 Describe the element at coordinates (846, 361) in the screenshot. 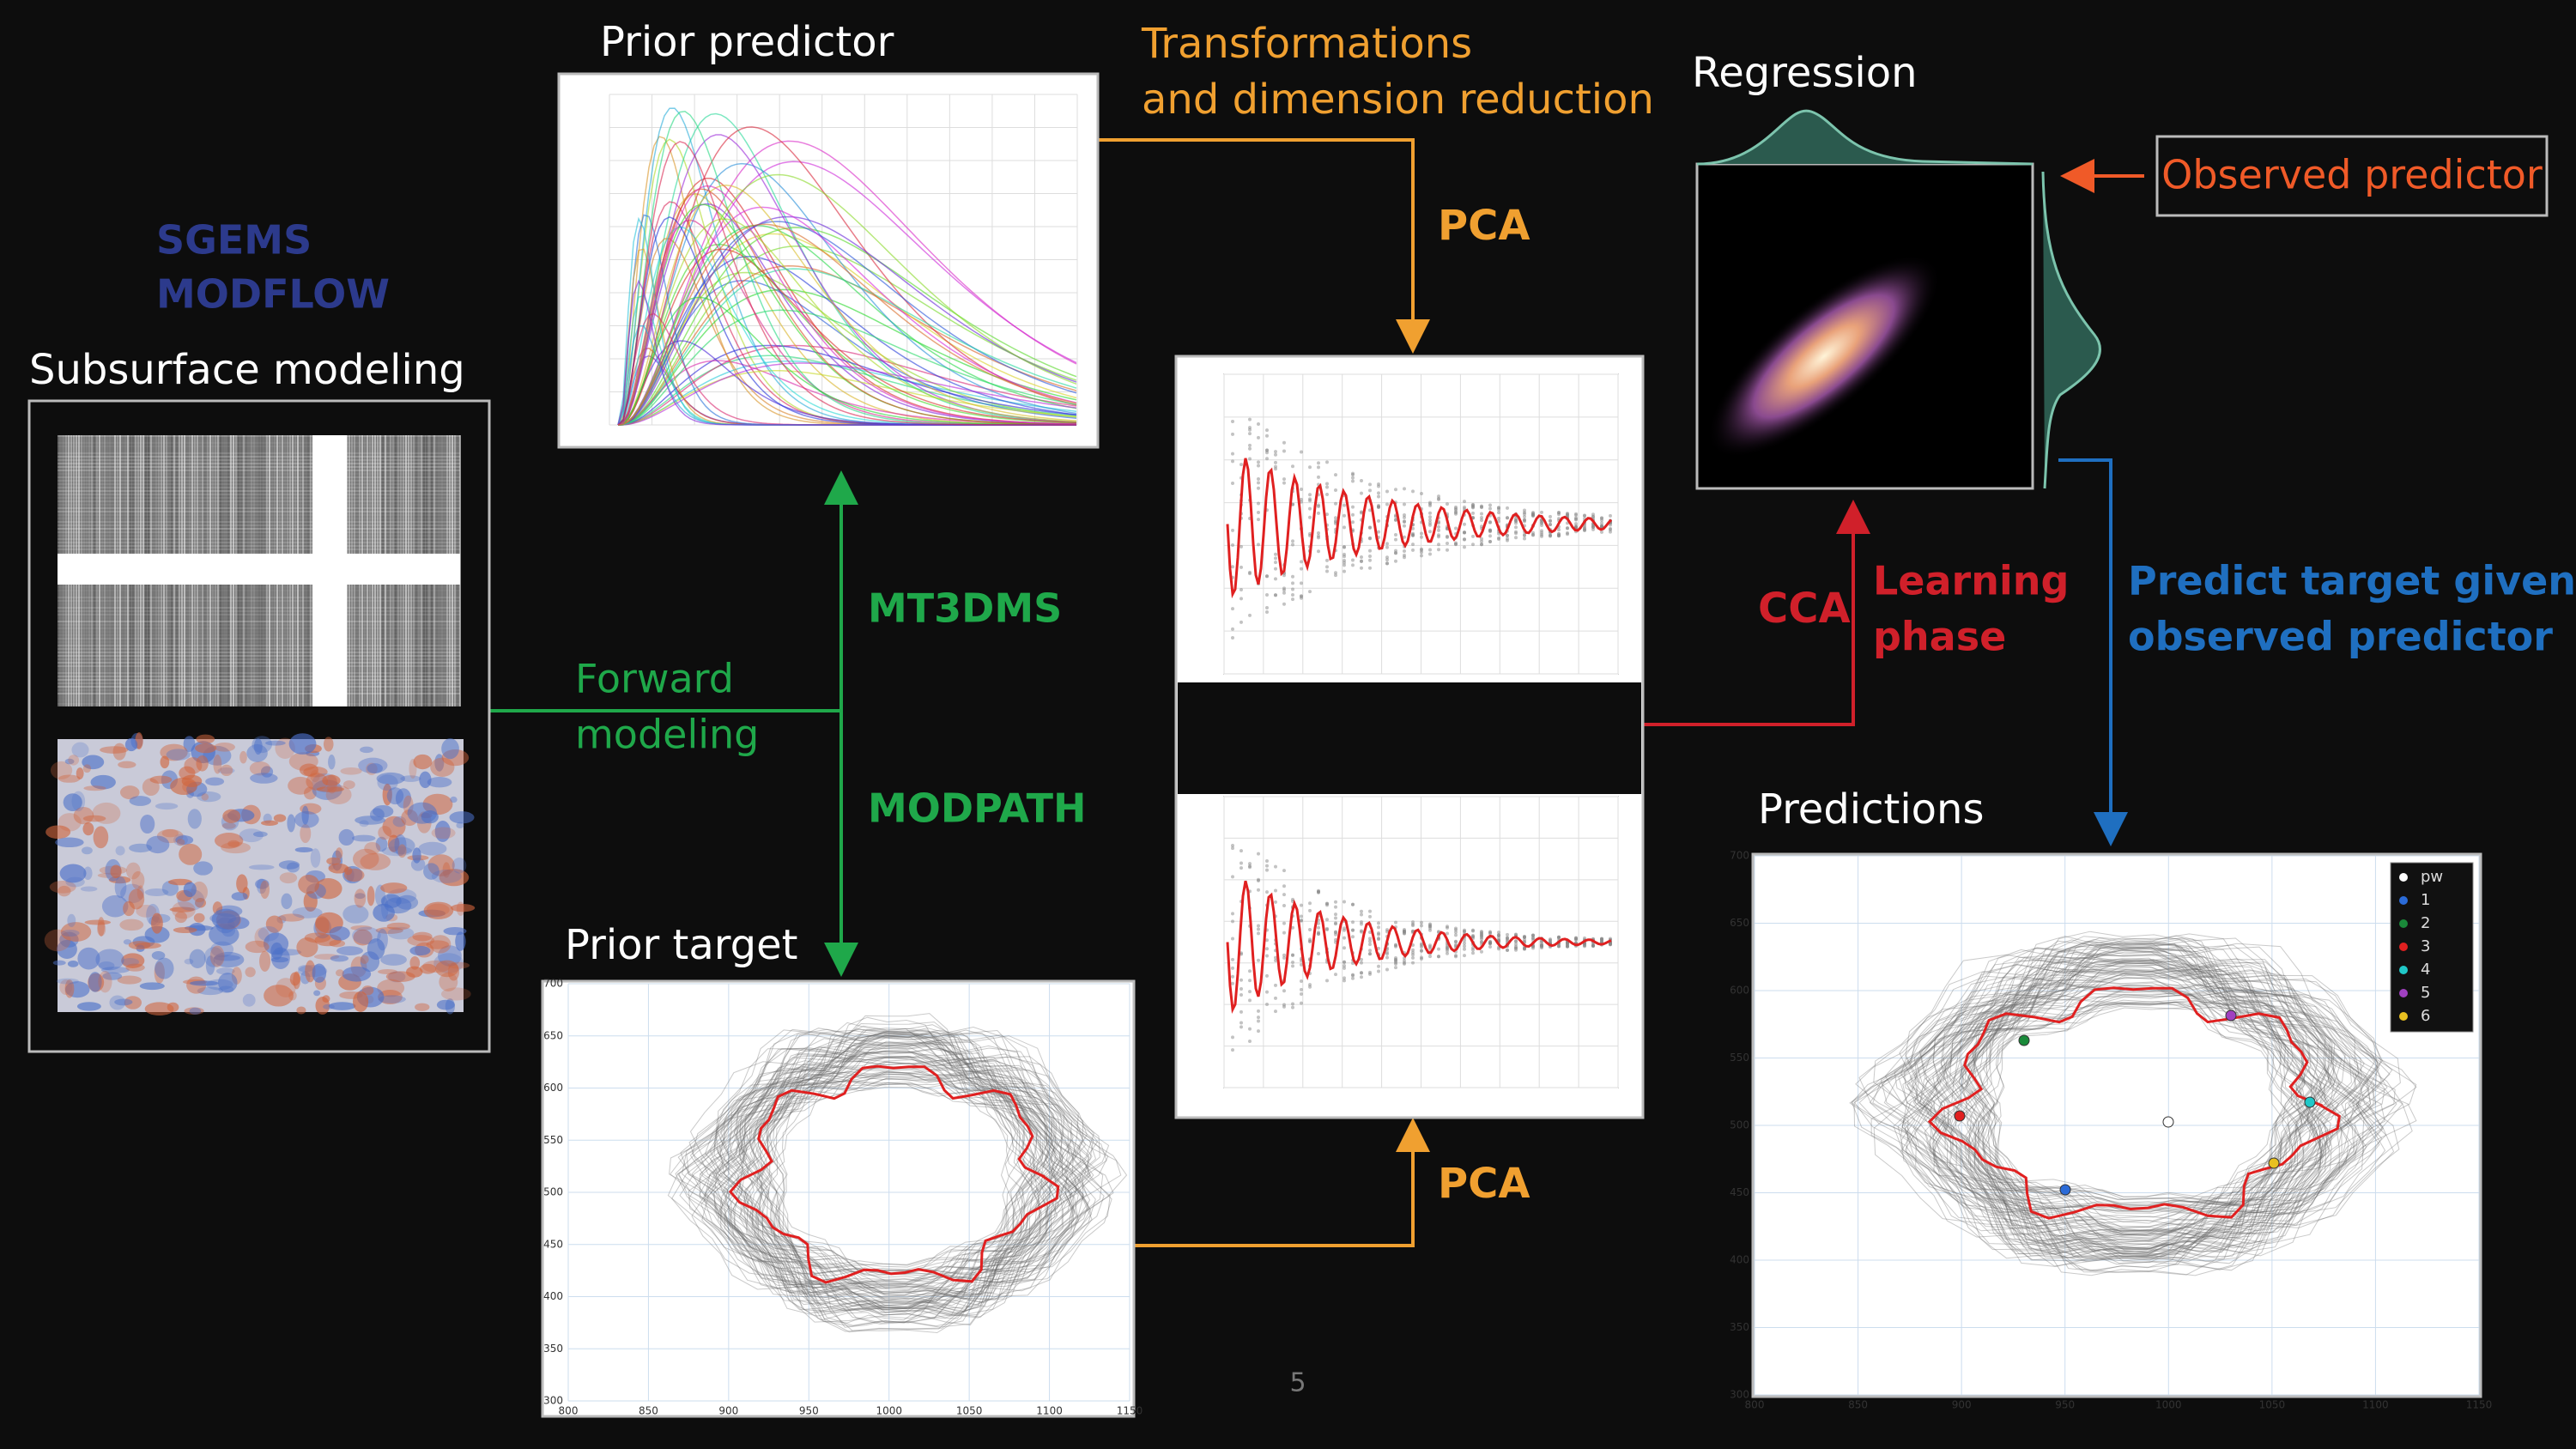

I see `curve` at that location.